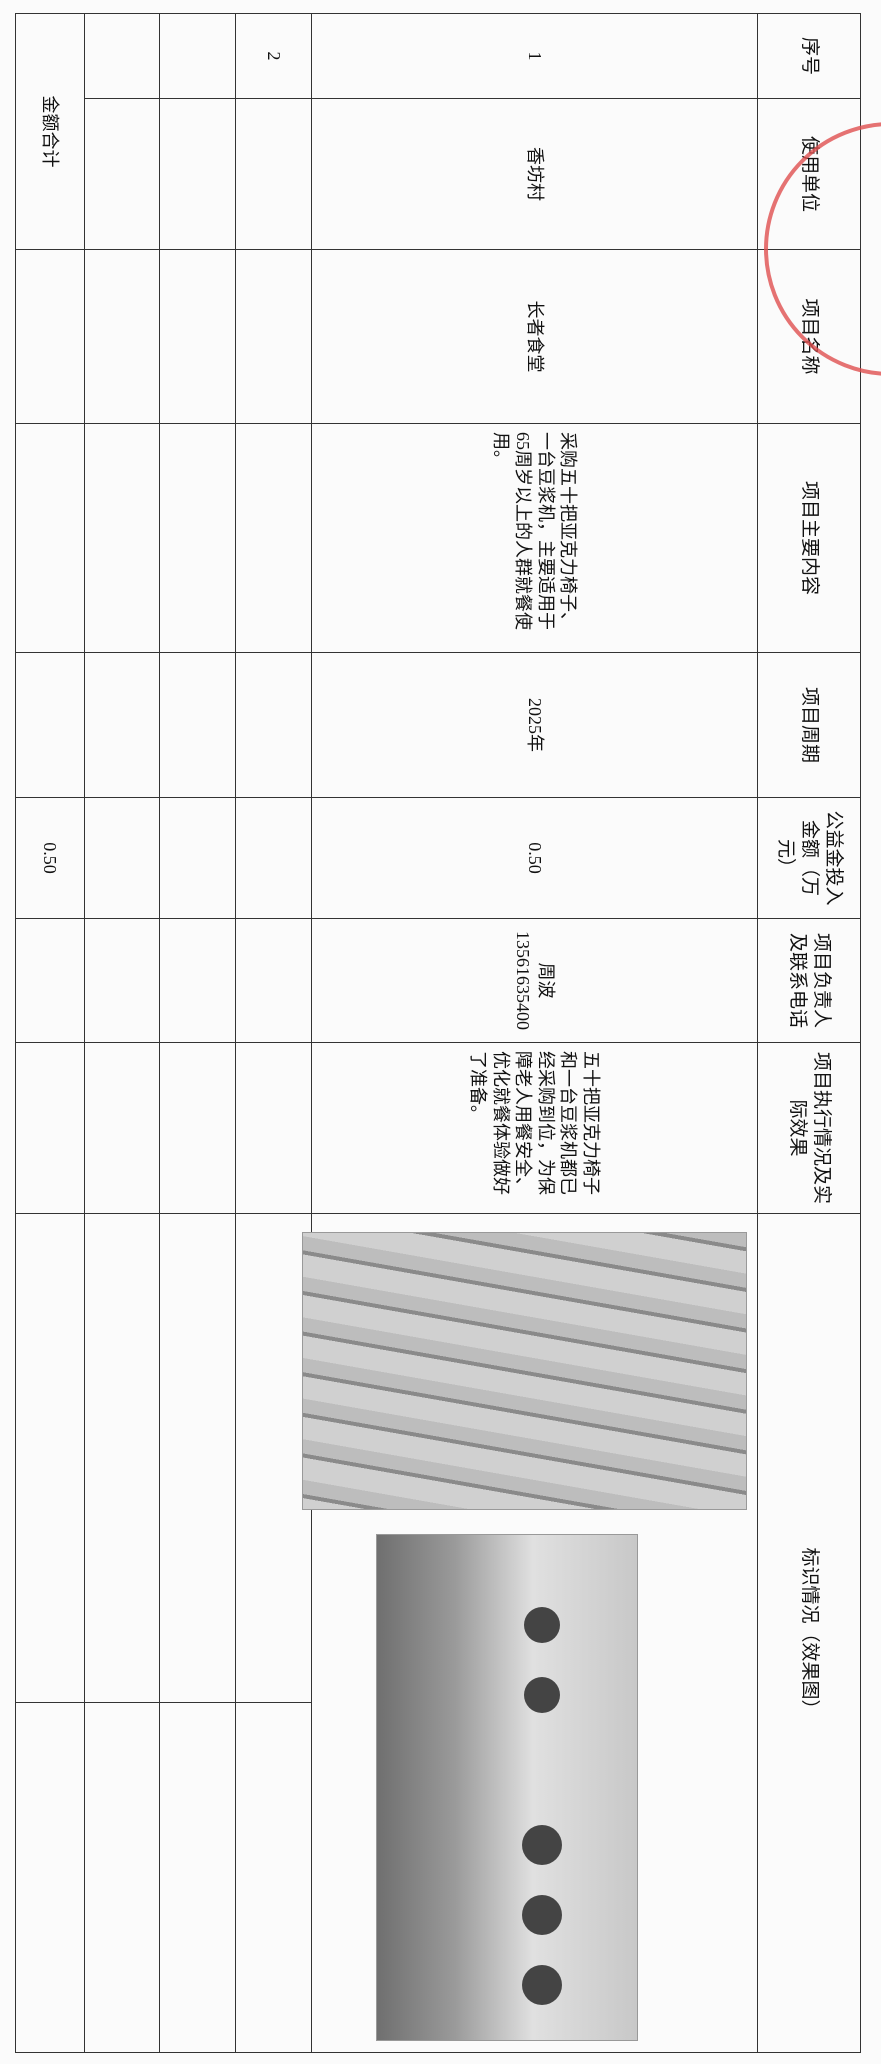 This screenshot has height=2064, width=881. What do you see at coordinates (809, 980) in the screenshot?
I see `header-cell: 项目负责人及联系电话` at bounding box center [809, 980].